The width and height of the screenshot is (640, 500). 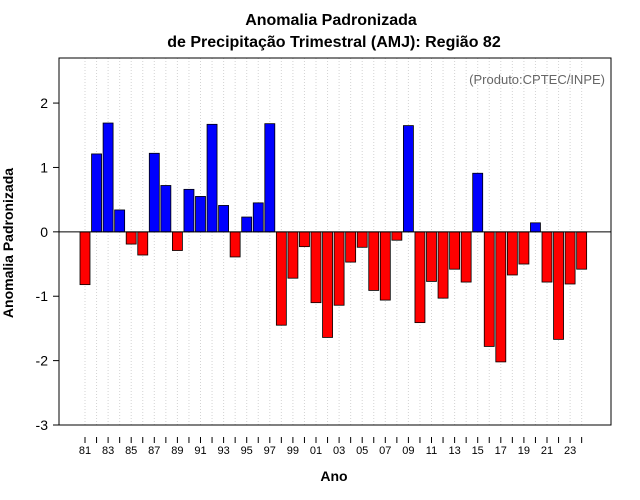 What do you see at coordinates (385, 266) in the screenshot?
I see `bar-2007` at bounding box center [385, 266].